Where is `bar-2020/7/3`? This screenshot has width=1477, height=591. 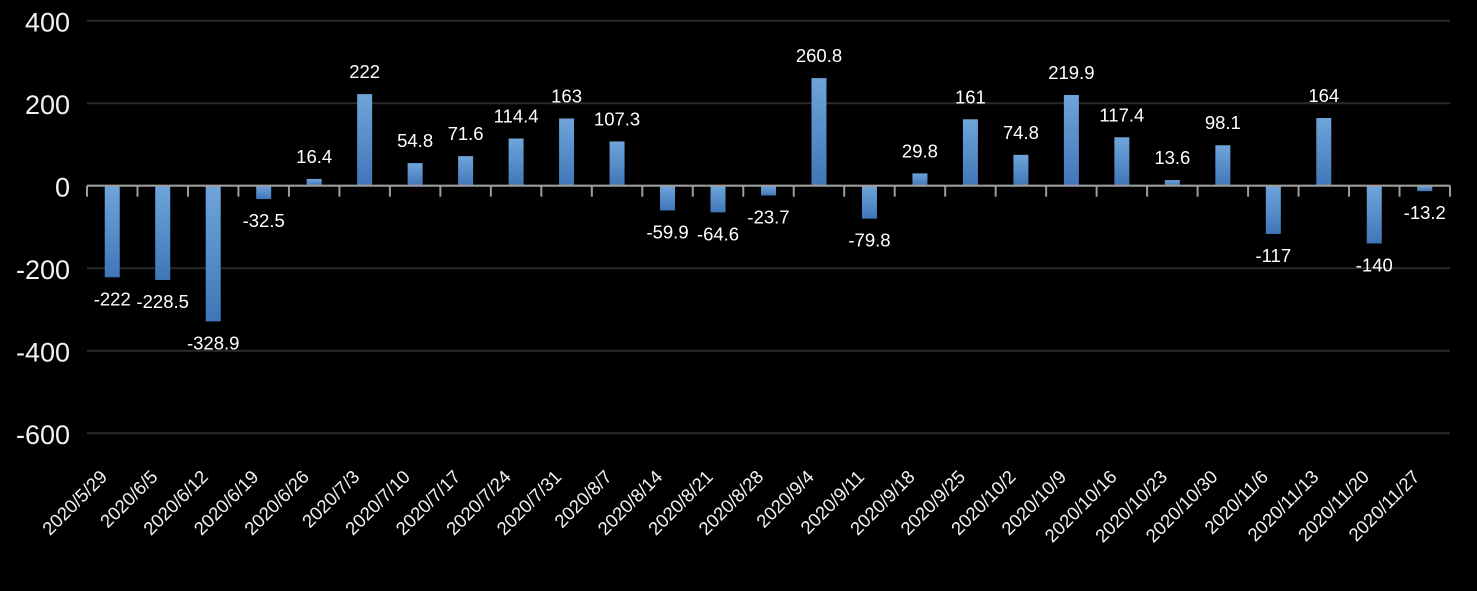
bar-2020/7/3 is located at coordinates (365, 140).